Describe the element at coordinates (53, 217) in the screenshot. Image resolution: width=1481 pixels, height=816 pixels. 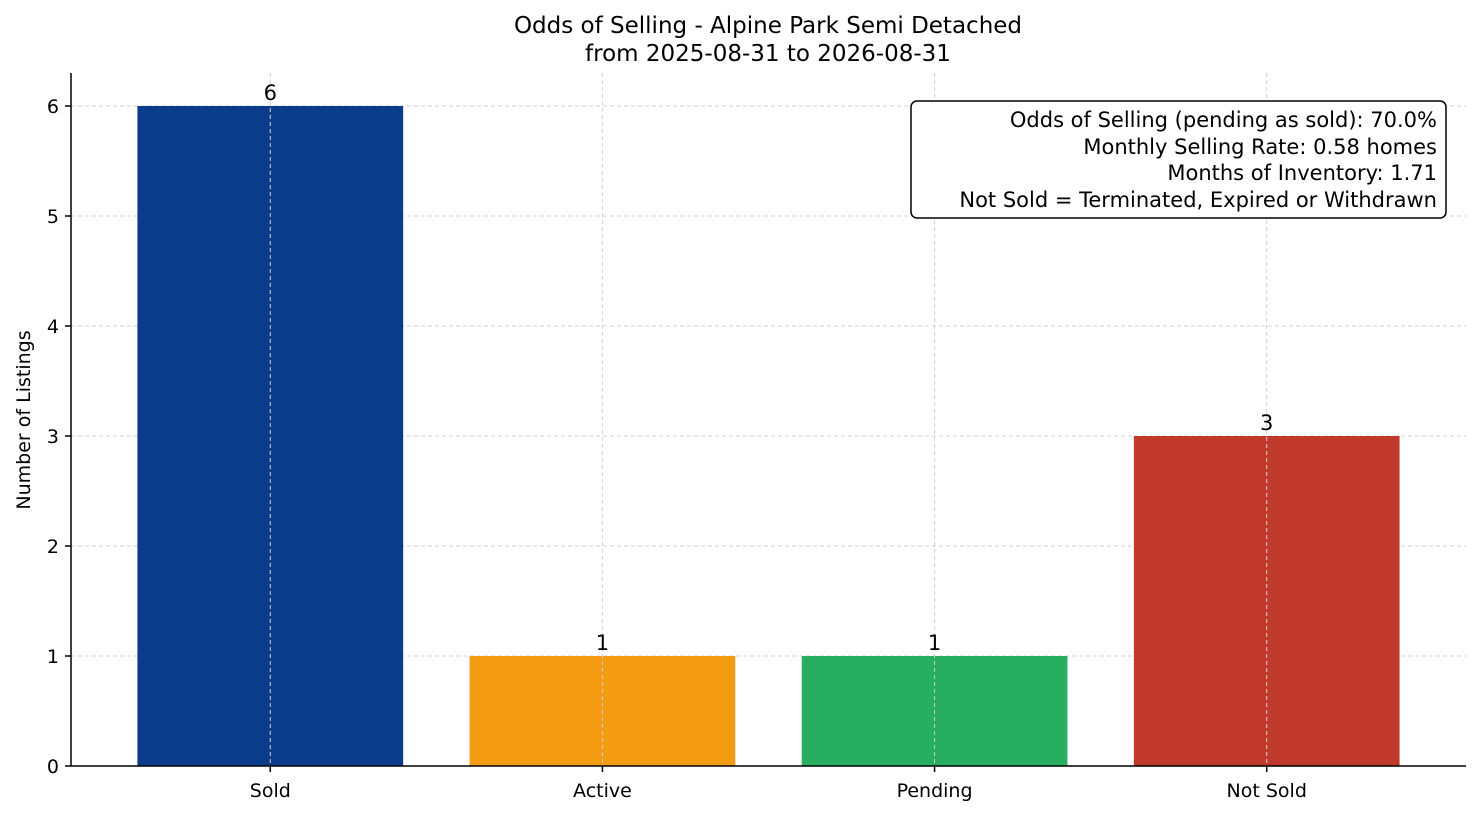
I see `y-tick-label: 5` at that location.